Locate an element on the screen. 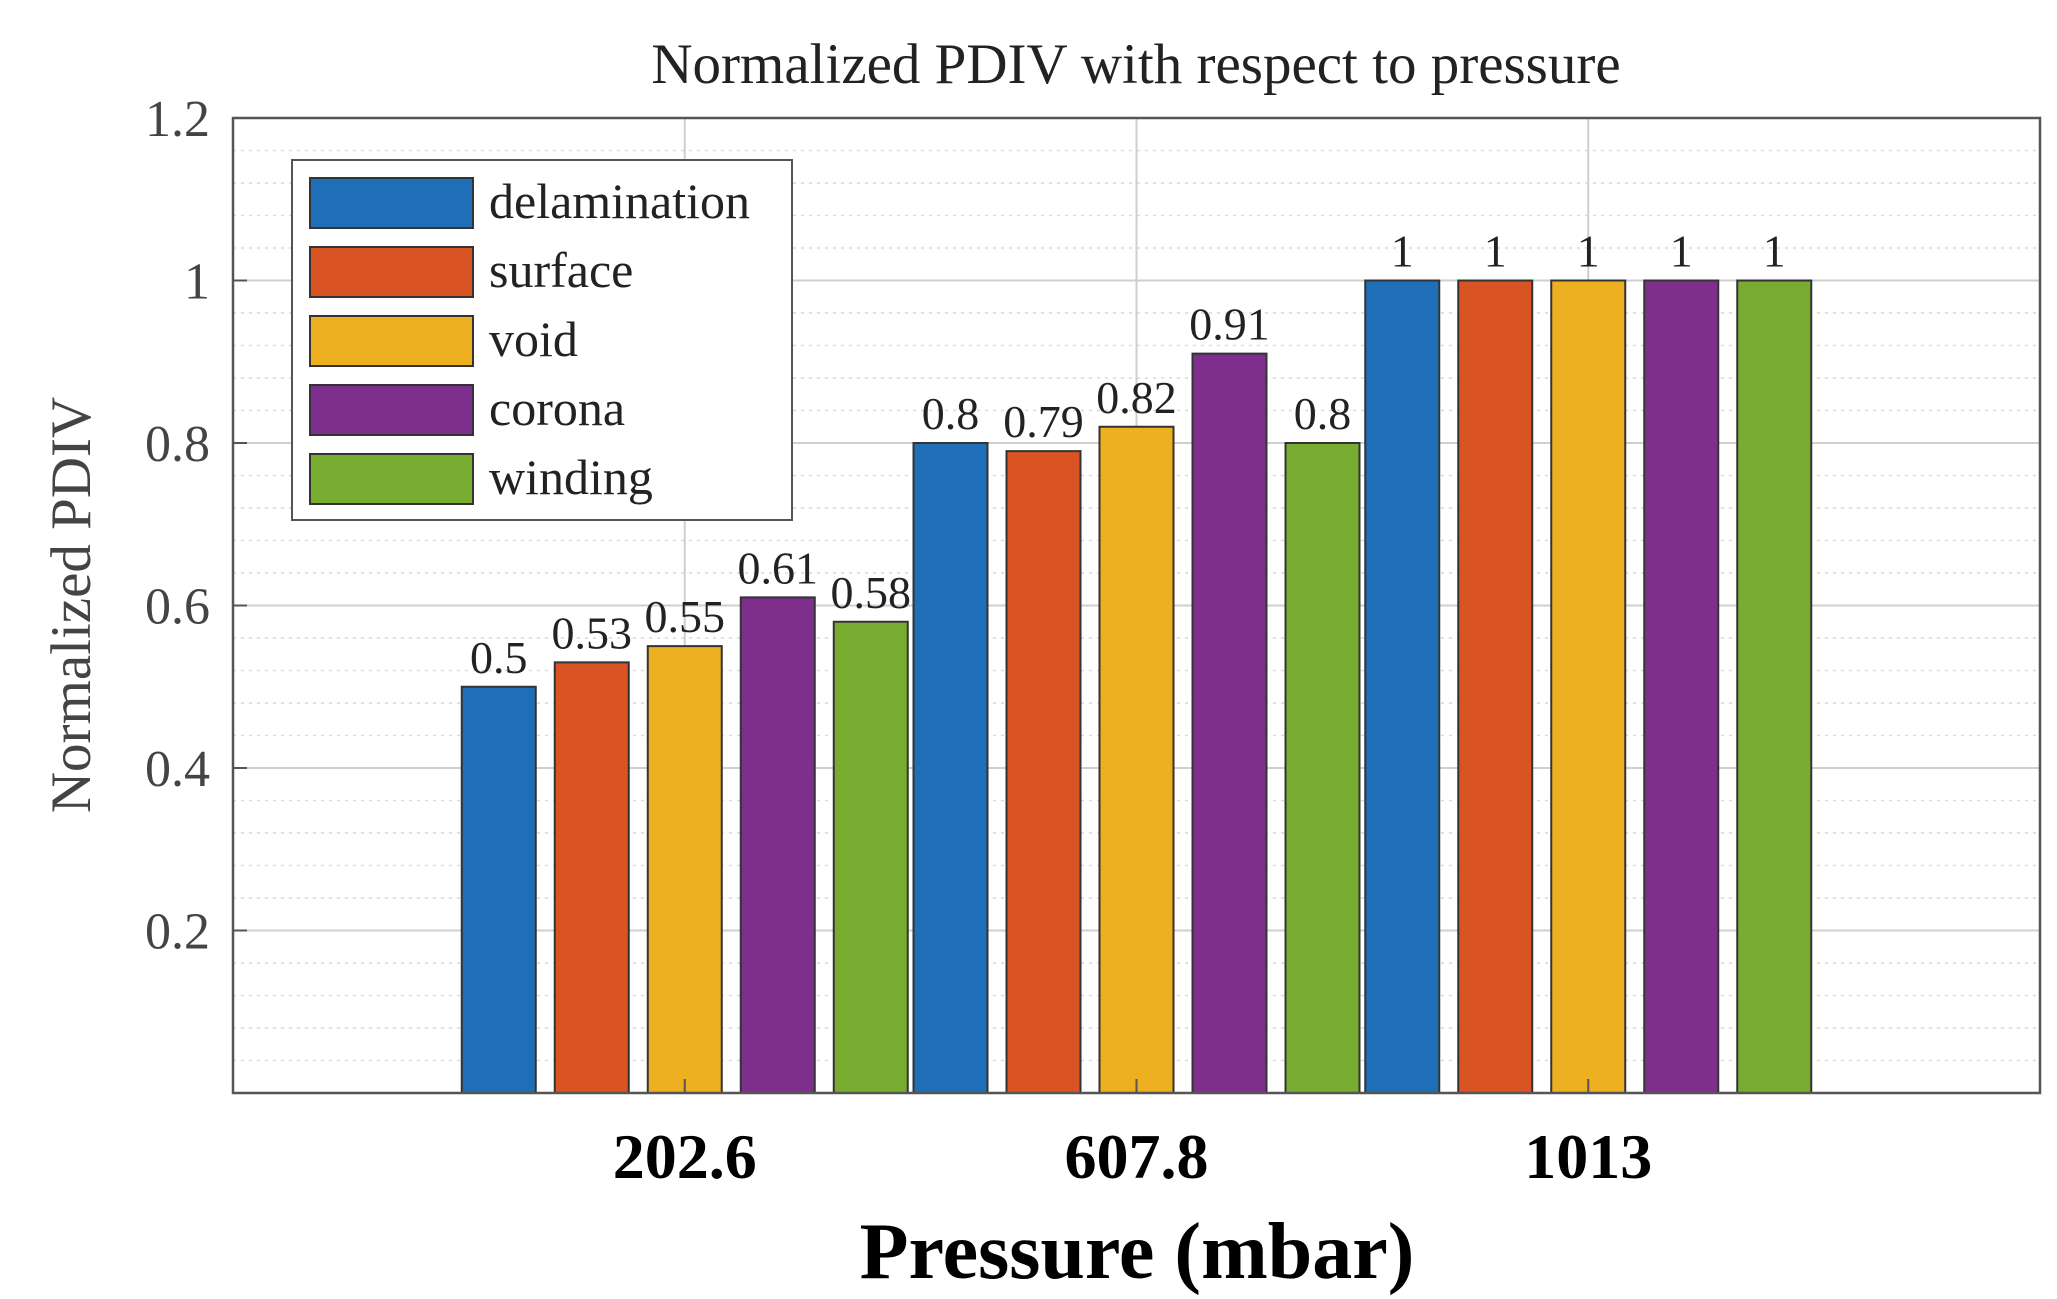 This screenshot has height=1299, width=2057. bar-surface-202.6 is located at coordinates (591, 877).